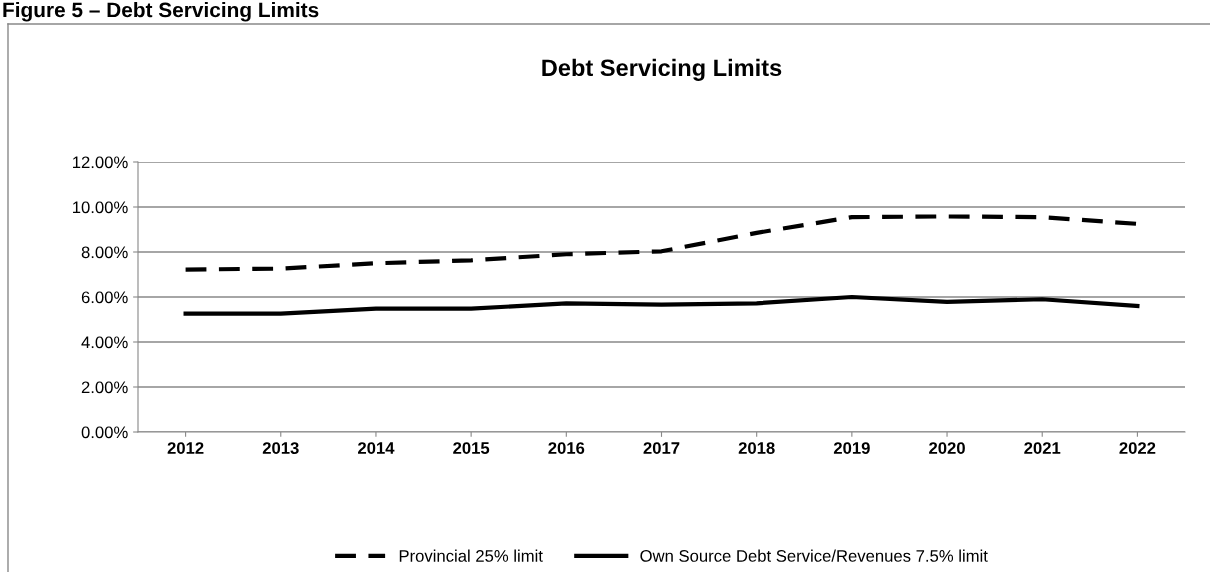  What do you see at coordinates (1137, 448) in the screenshot?
I see `x-tick-label: 2022` at bounding box center [1137, 448].